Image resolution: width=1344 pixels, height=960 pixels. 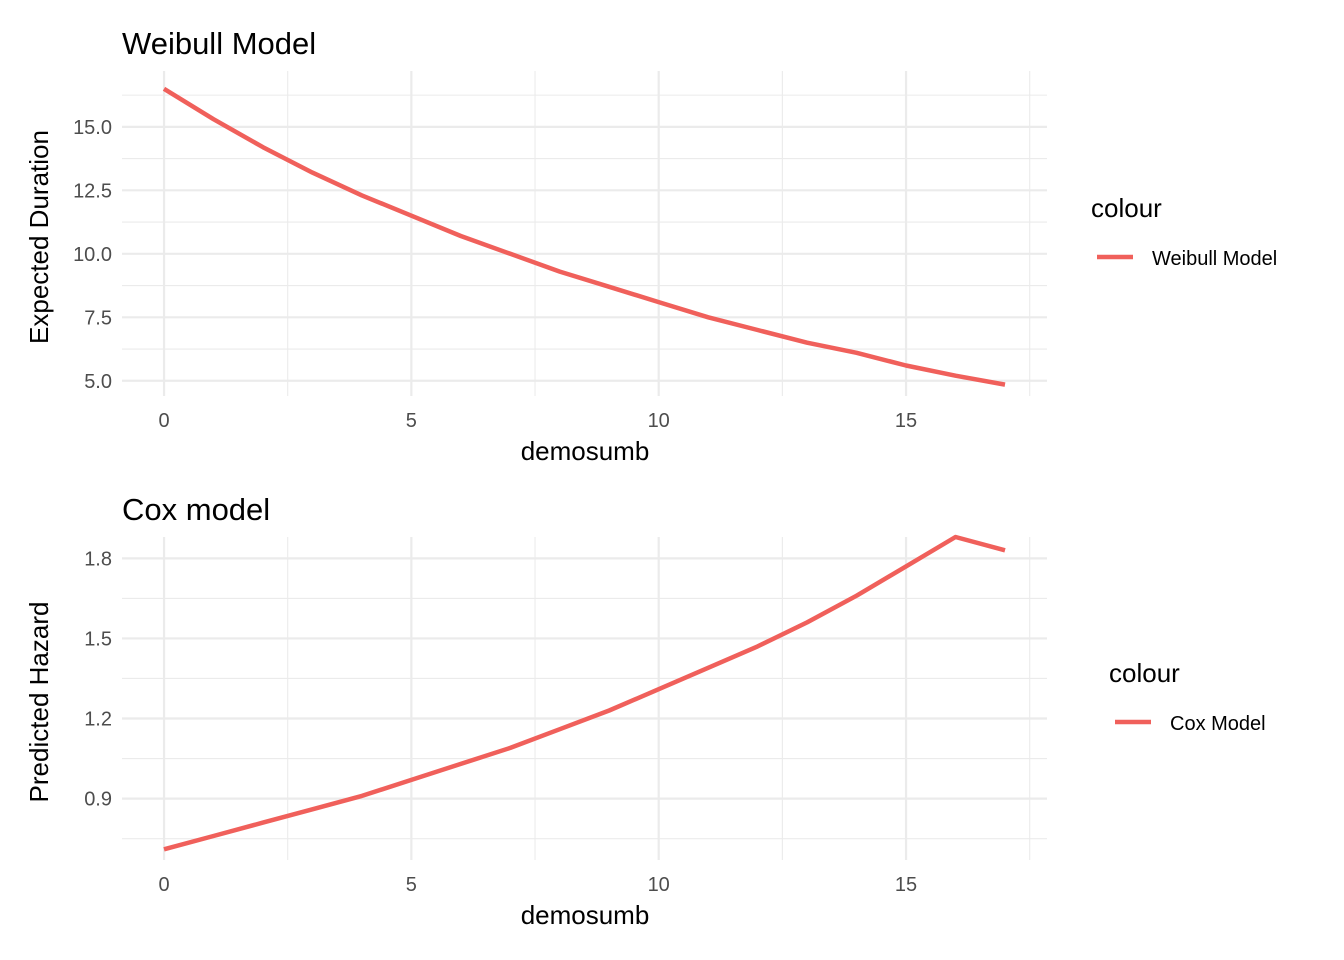 I want to click on weibull-x-axis-label: demosumb, so click(x=585, y=451).